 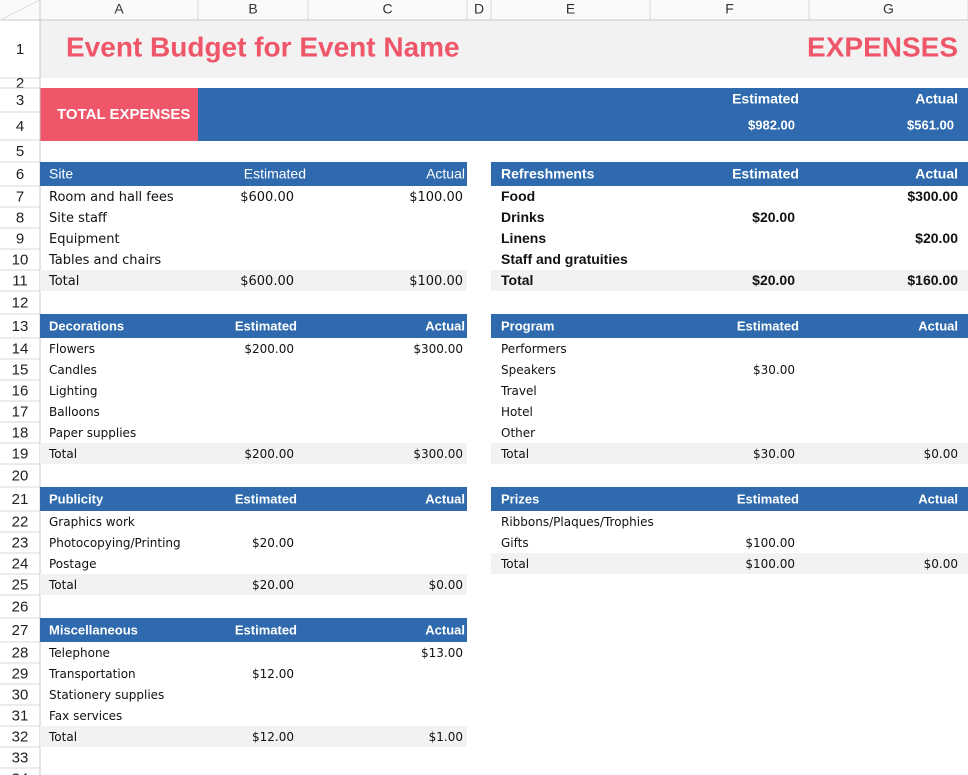 I want to click on row-number: 33, so click(x=20, y=757).